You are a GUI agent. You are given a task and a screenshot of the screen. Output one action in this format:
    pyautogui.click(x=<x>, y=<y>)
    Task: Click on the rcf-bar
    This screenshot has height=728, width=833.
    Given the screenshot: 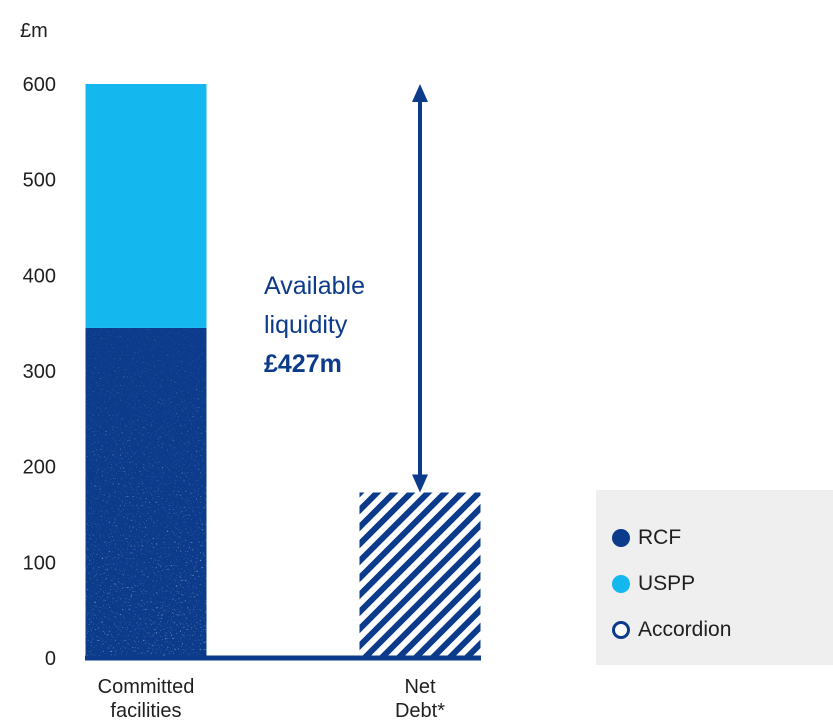 What is the action you would take?
    pyautogui.click(x=146, y=493)
    